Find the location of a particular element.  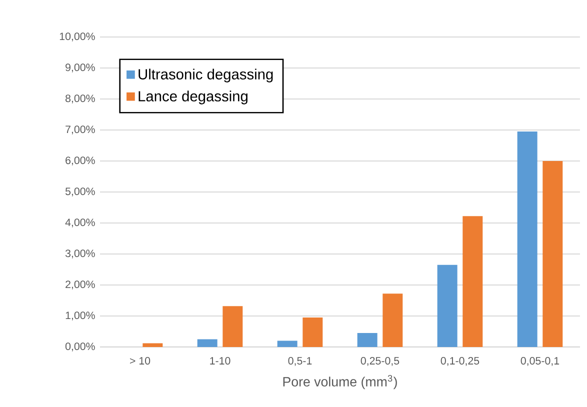

y-tick-label: 0,00% is located at coordinates (80, 347).